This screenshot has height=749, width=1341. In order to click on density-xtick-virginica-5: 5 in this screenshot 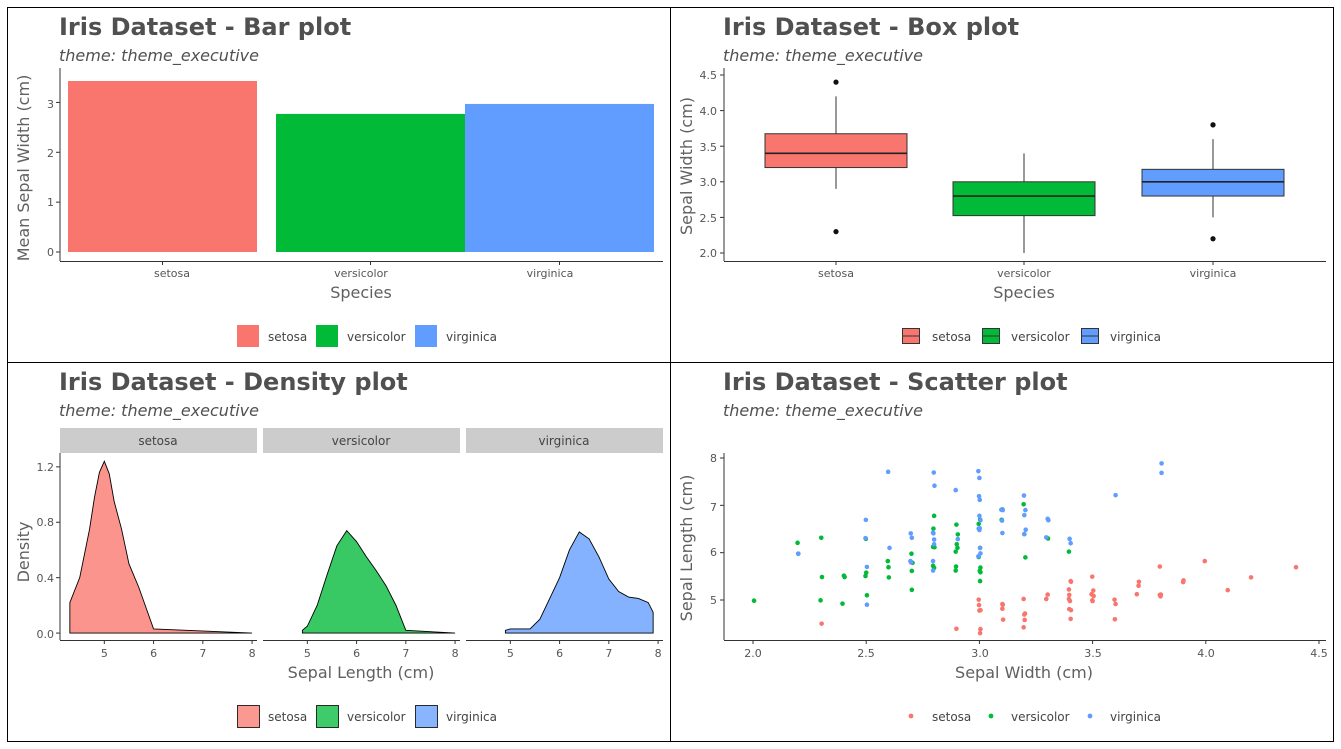, I will do `click(510, 653)`.